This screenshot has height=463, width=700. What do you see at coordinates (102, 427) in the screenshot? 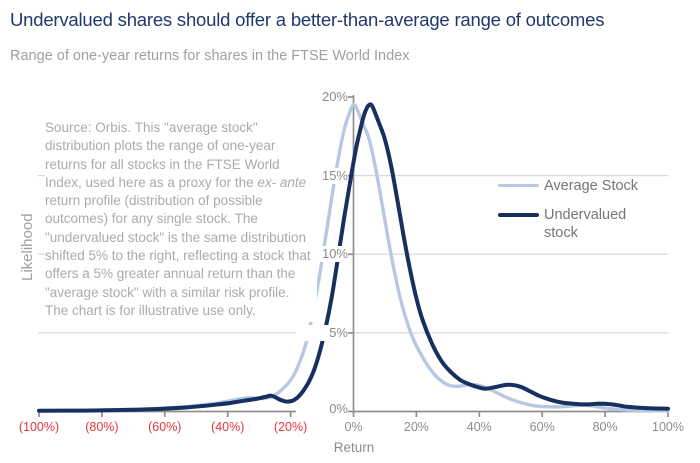
I see `x-tick-label: (80%)` at bounding box center [102, 427].